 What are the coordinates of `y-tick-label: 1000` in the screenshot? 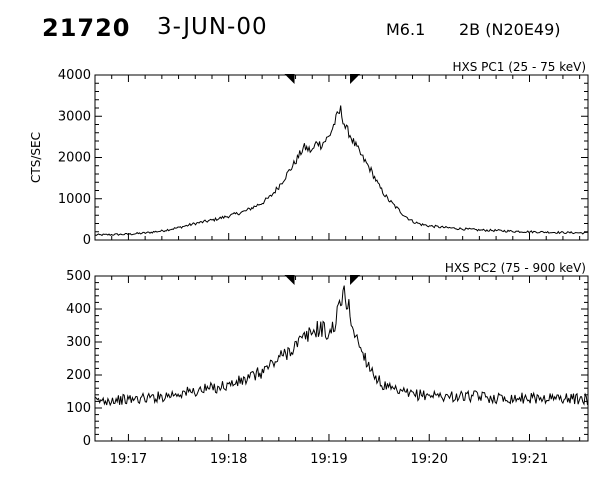 It's located at (74, 199).